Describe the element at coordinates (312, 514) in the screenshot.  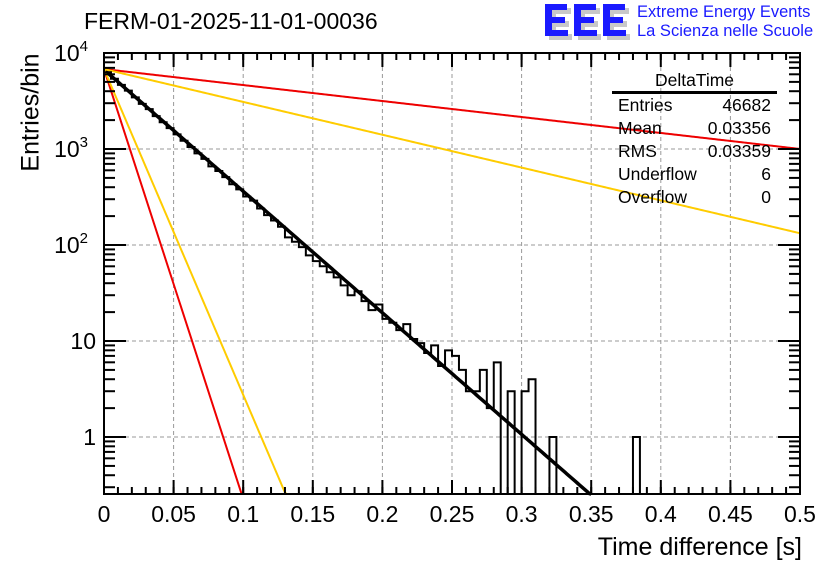
I see `x-tick-label: 0.15` at that location.